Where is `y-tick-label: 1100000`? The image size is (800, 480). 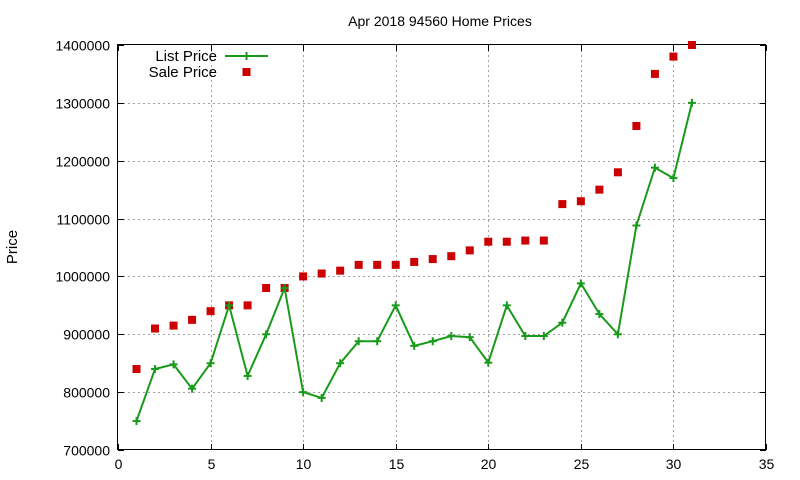
y-tick-label: 1100000 is located at coordinates (84, 220).